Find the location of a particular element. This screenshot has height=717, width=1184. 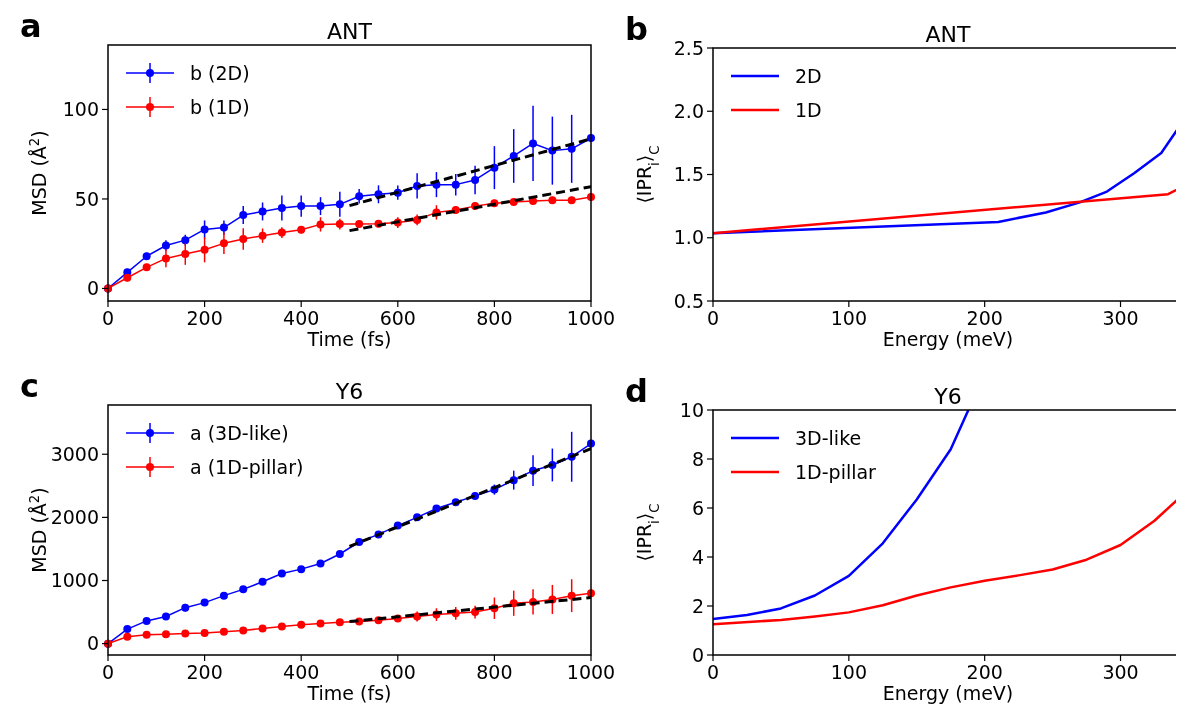

text: d is located at coordinates (636, 391).